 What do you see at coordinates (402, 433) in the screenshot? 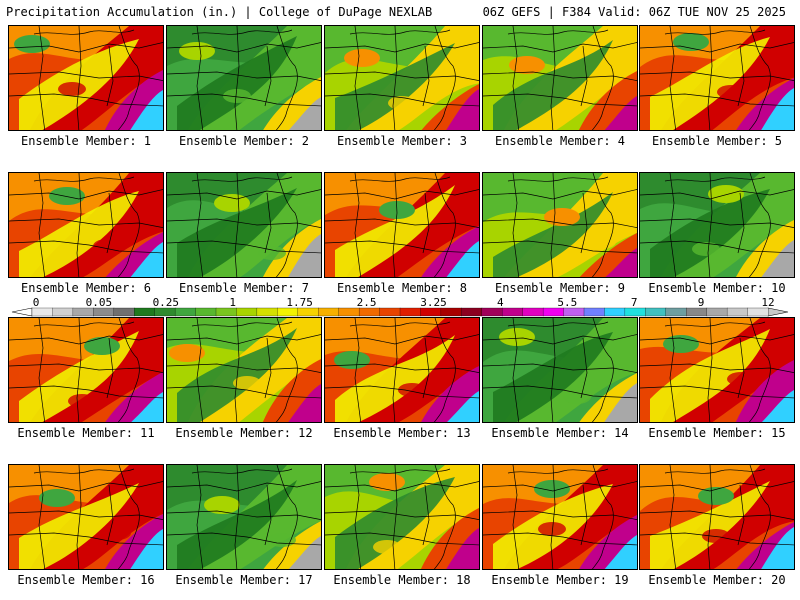
I see `member-label: Ensemble Member: 13` at bounding box center [402, 433].